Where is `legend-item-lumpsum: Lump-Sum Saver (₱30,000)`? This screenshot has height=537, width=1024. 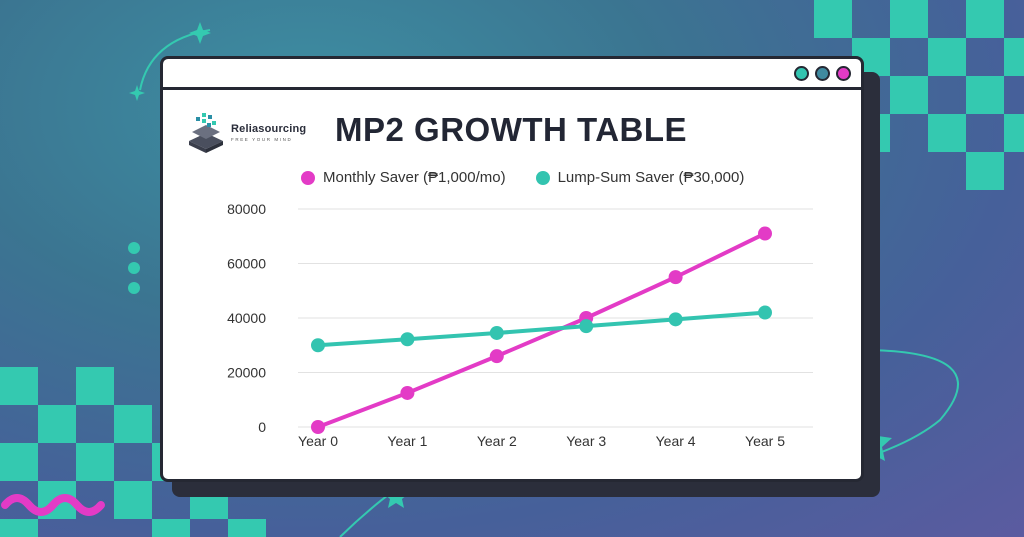 legend-item-lumpsum: Lump-Sum Saver (₱30,000) is located at coordinates (640, 177).